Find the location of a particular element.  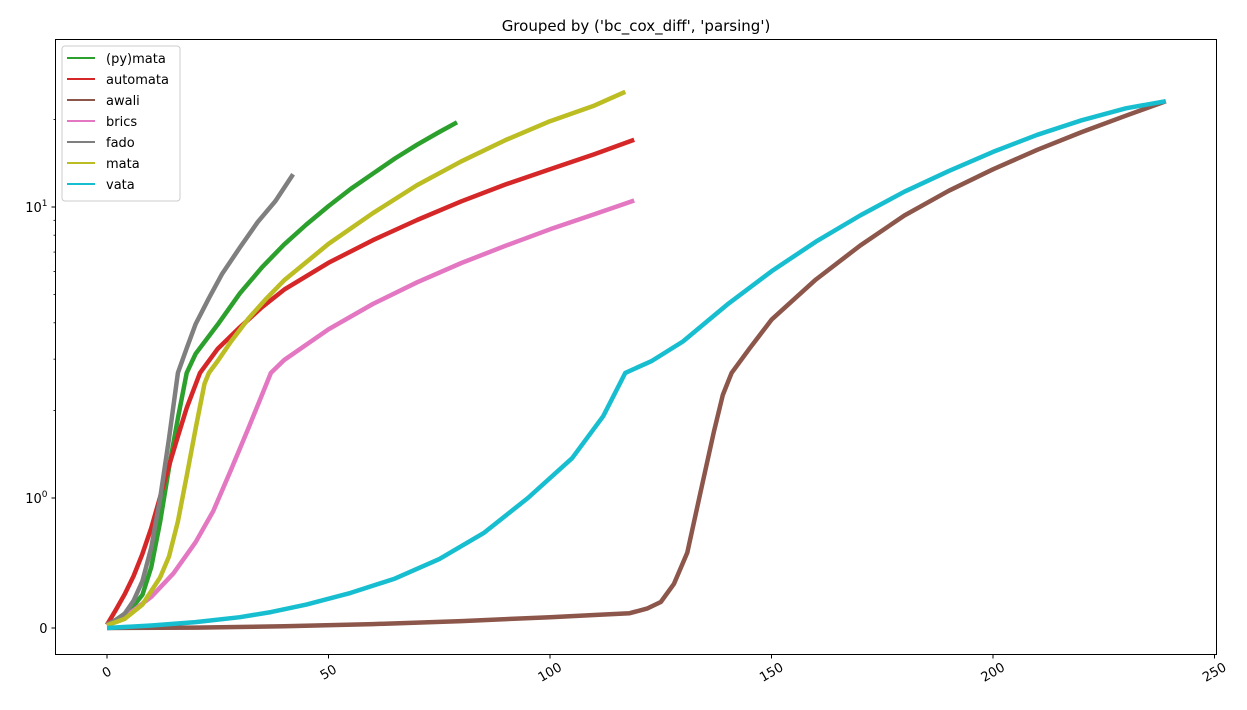

x-tick-label: 200 is located at coordinates (993, 672).